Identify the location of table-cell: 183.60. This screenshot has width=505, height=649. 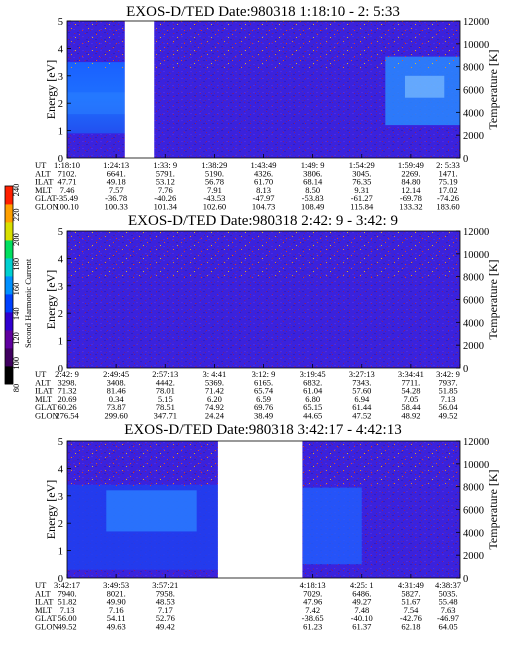
(447, 207).